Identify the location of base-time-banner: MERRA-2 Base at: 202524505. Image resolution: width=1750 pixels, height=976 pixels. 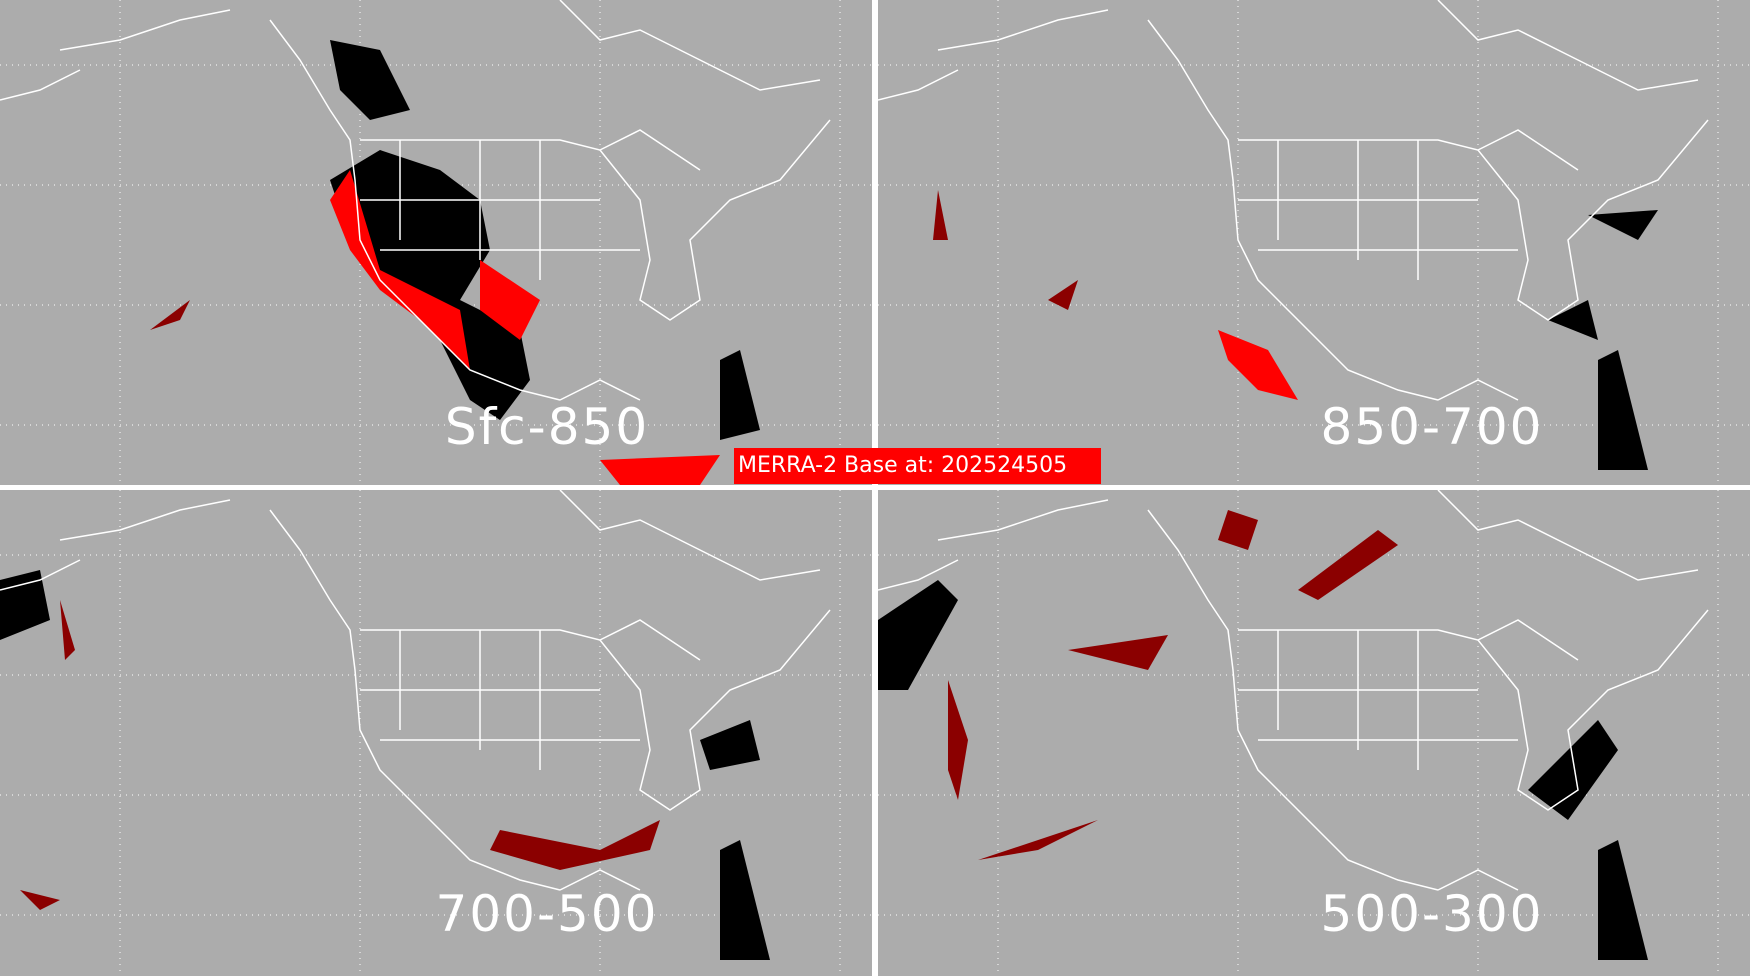
(917, 466).